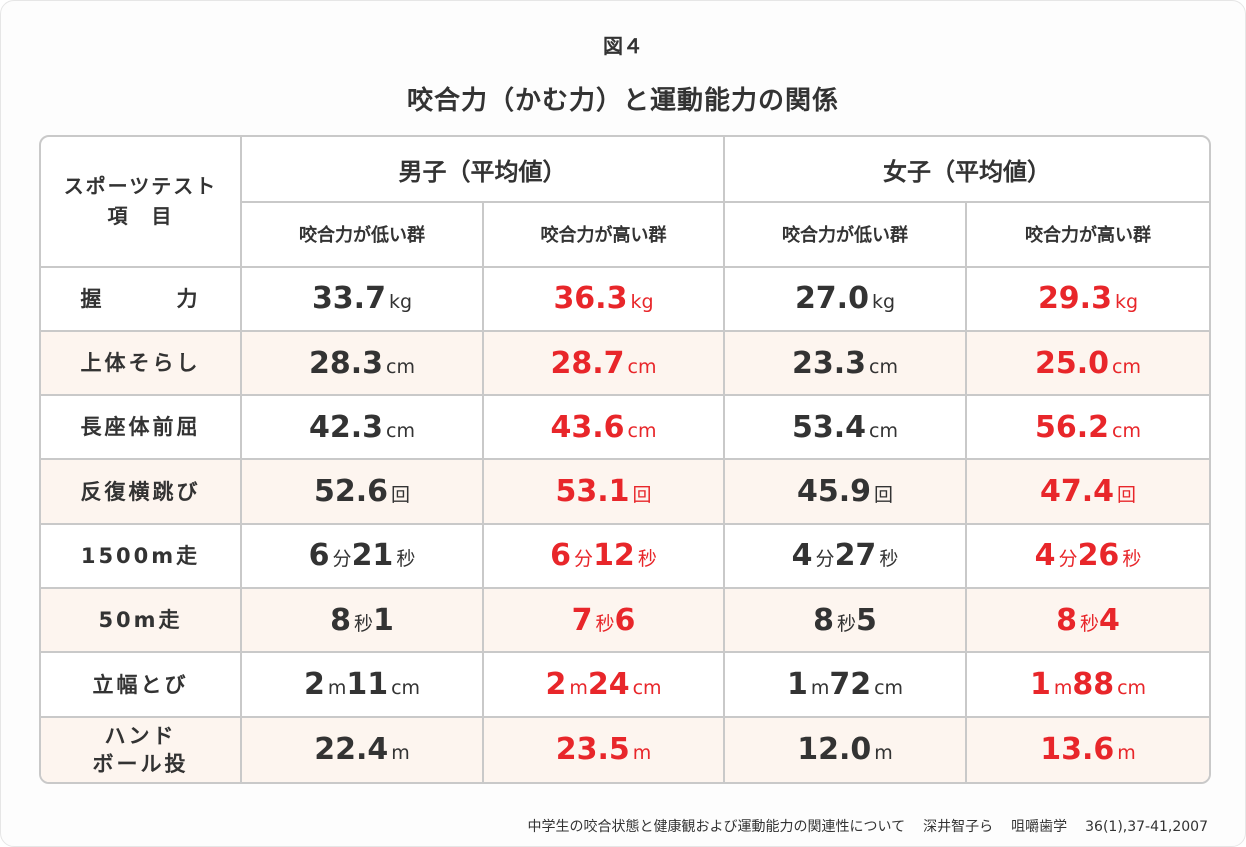 Image resolution: width=1246 pixels, height=847 pixels. I want to click on figure-number: 図４, so click(623, 46).